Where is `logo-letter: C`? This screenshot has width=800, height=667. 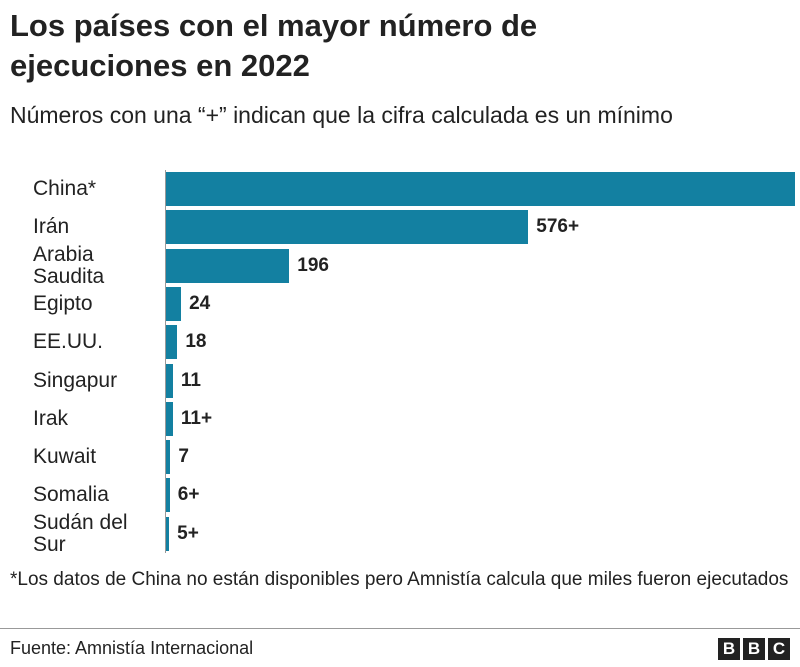
logo-letter: C is located at coordinates (779, 649).